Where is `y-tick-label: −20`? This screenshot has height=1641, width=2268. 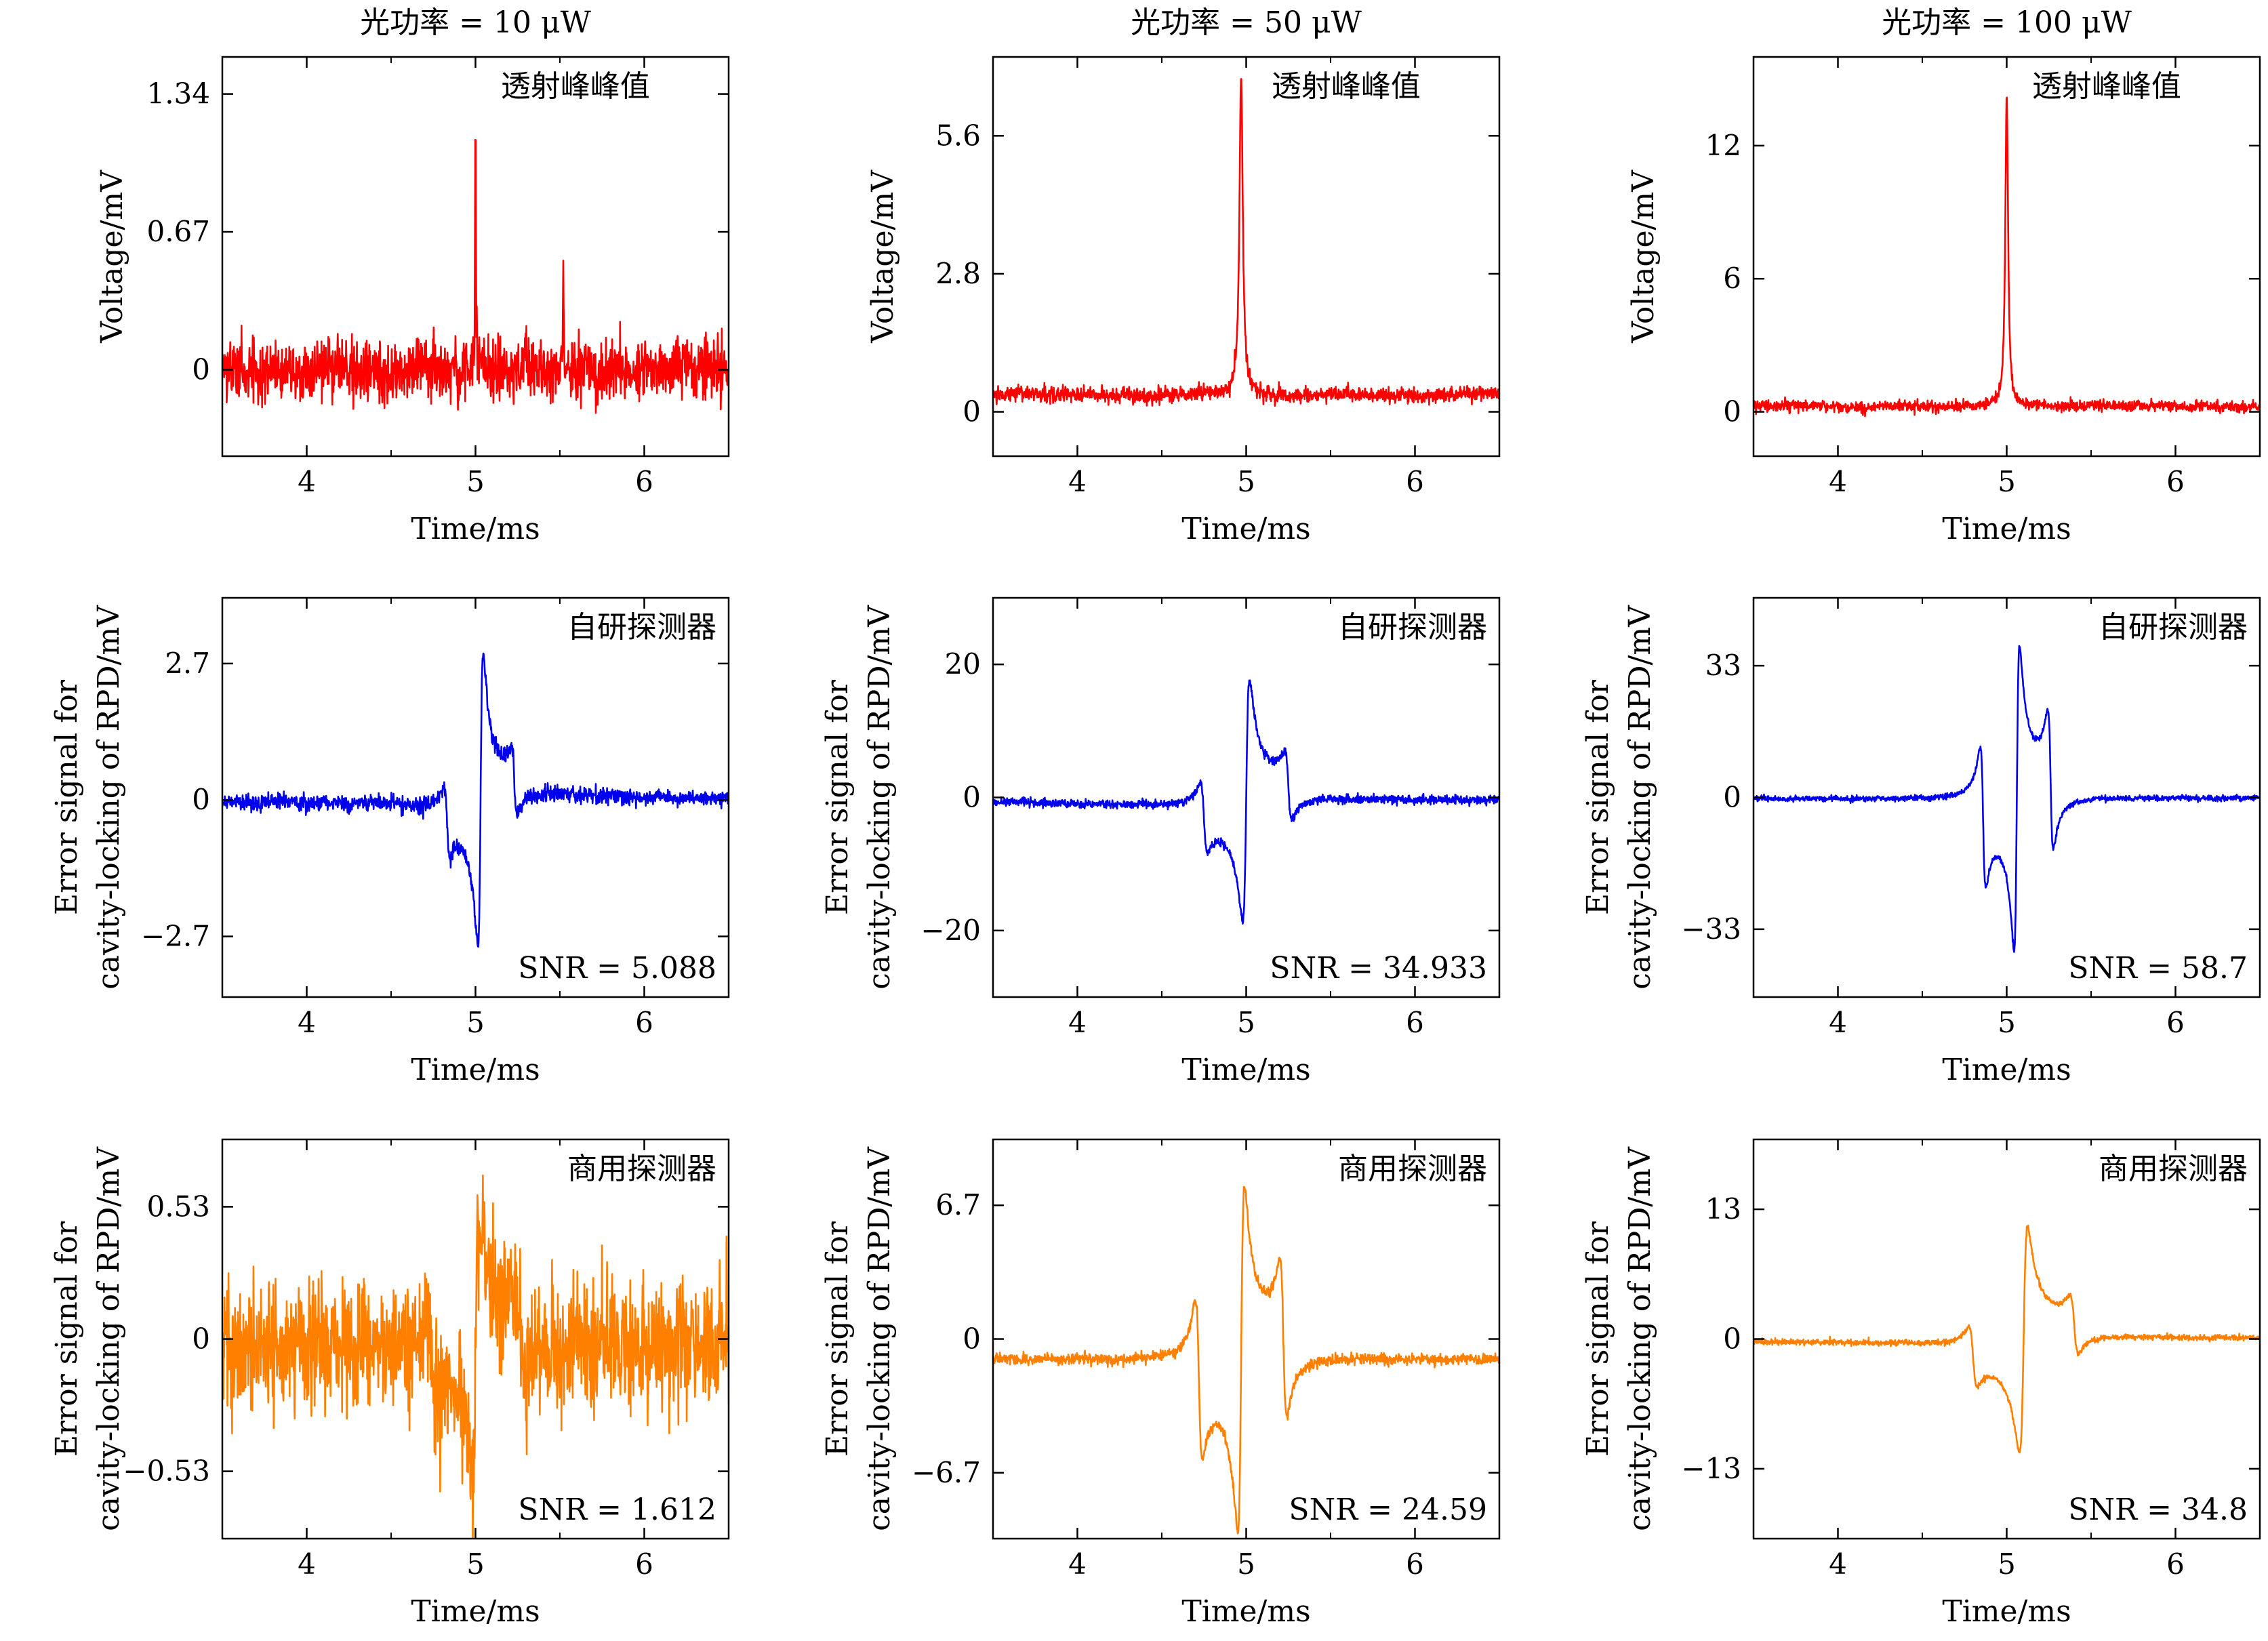 y-tick-label: −20 is located at coordinates (950, 931).